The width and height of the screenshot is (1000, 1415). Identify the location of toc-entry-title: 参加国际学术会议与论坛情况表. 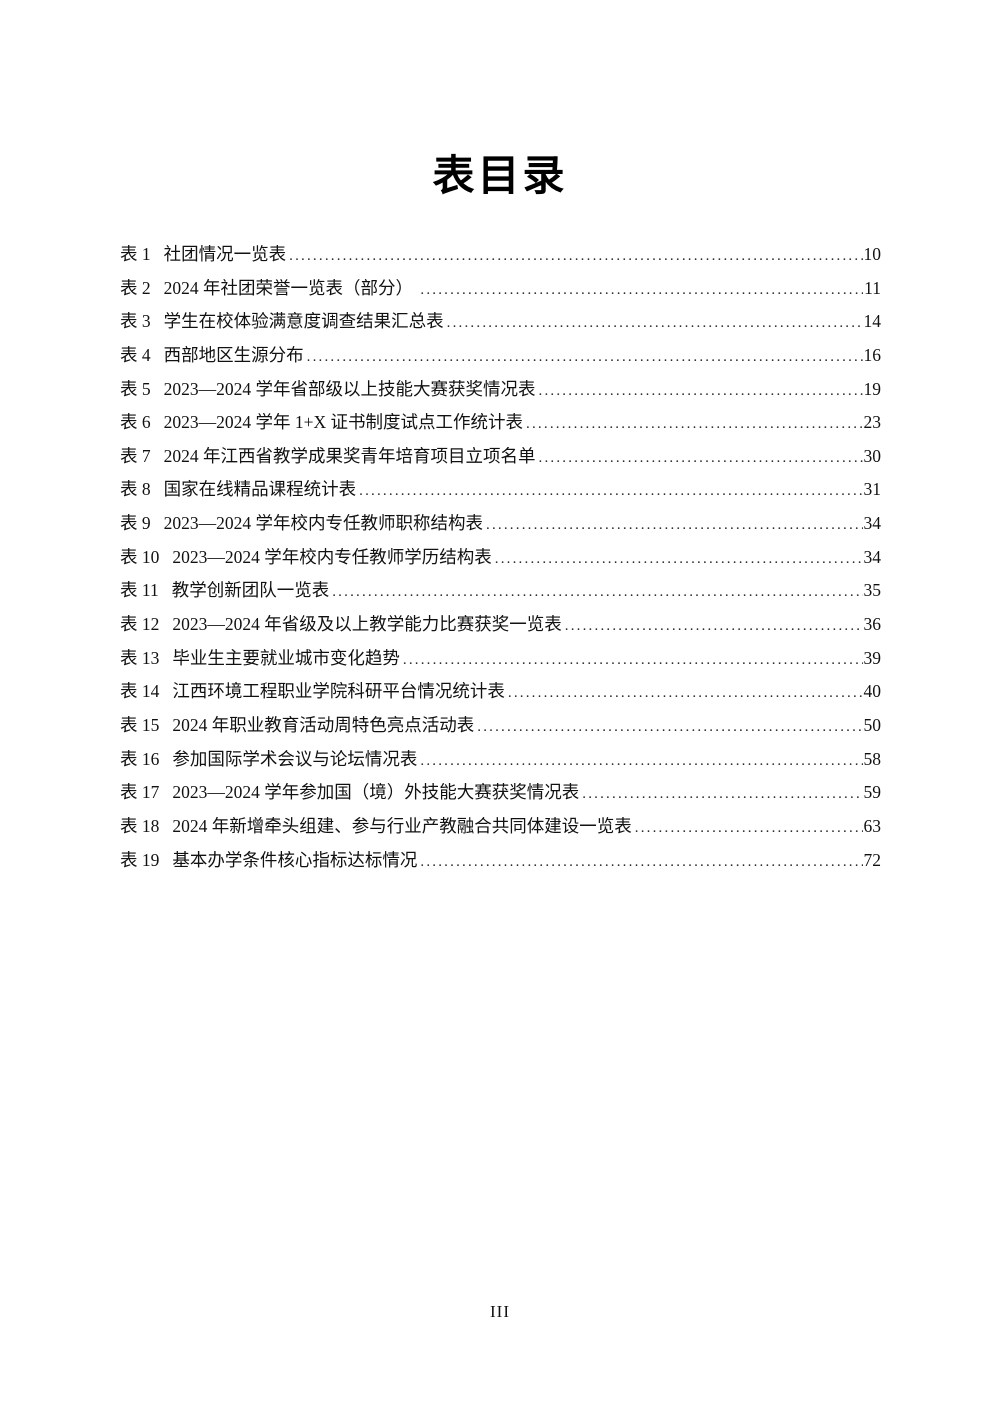
(295, 758).